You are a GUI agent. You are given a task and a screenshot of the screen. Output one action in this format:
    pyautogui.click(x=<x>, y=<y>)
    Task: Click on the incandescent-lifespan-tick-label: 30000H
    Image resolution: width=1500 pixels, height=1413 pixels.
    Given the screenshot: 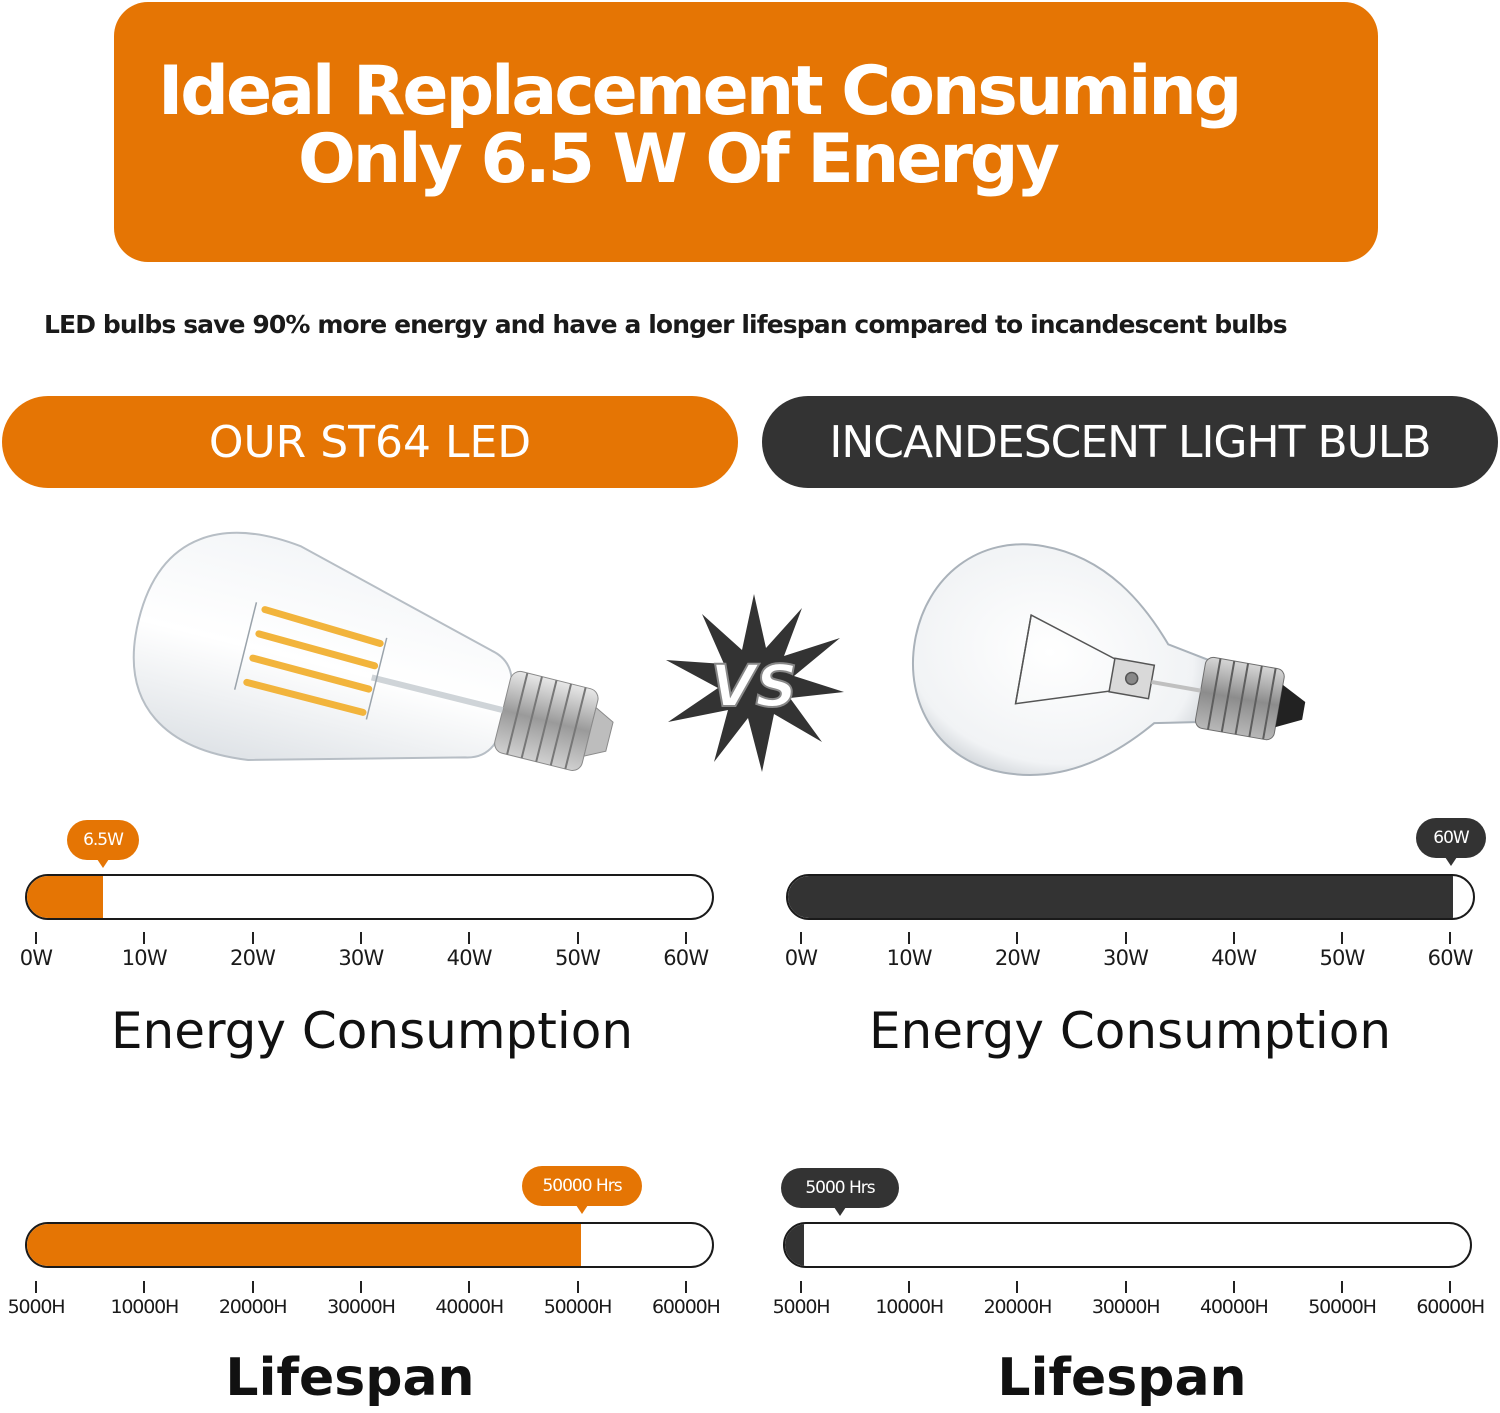 What is the action you would take?
    pyautogui.click(x=1126, y=1307)
    